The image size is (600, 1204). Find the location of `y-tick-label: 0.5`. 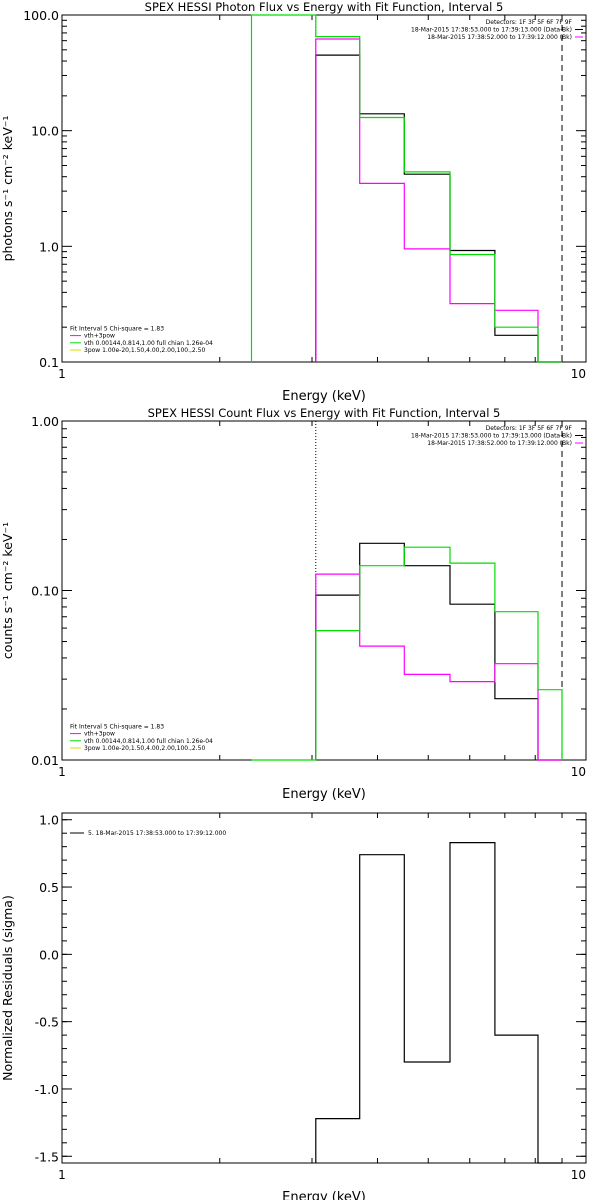

y-tick-label: 0.5 is located at coordinates (49, 887).